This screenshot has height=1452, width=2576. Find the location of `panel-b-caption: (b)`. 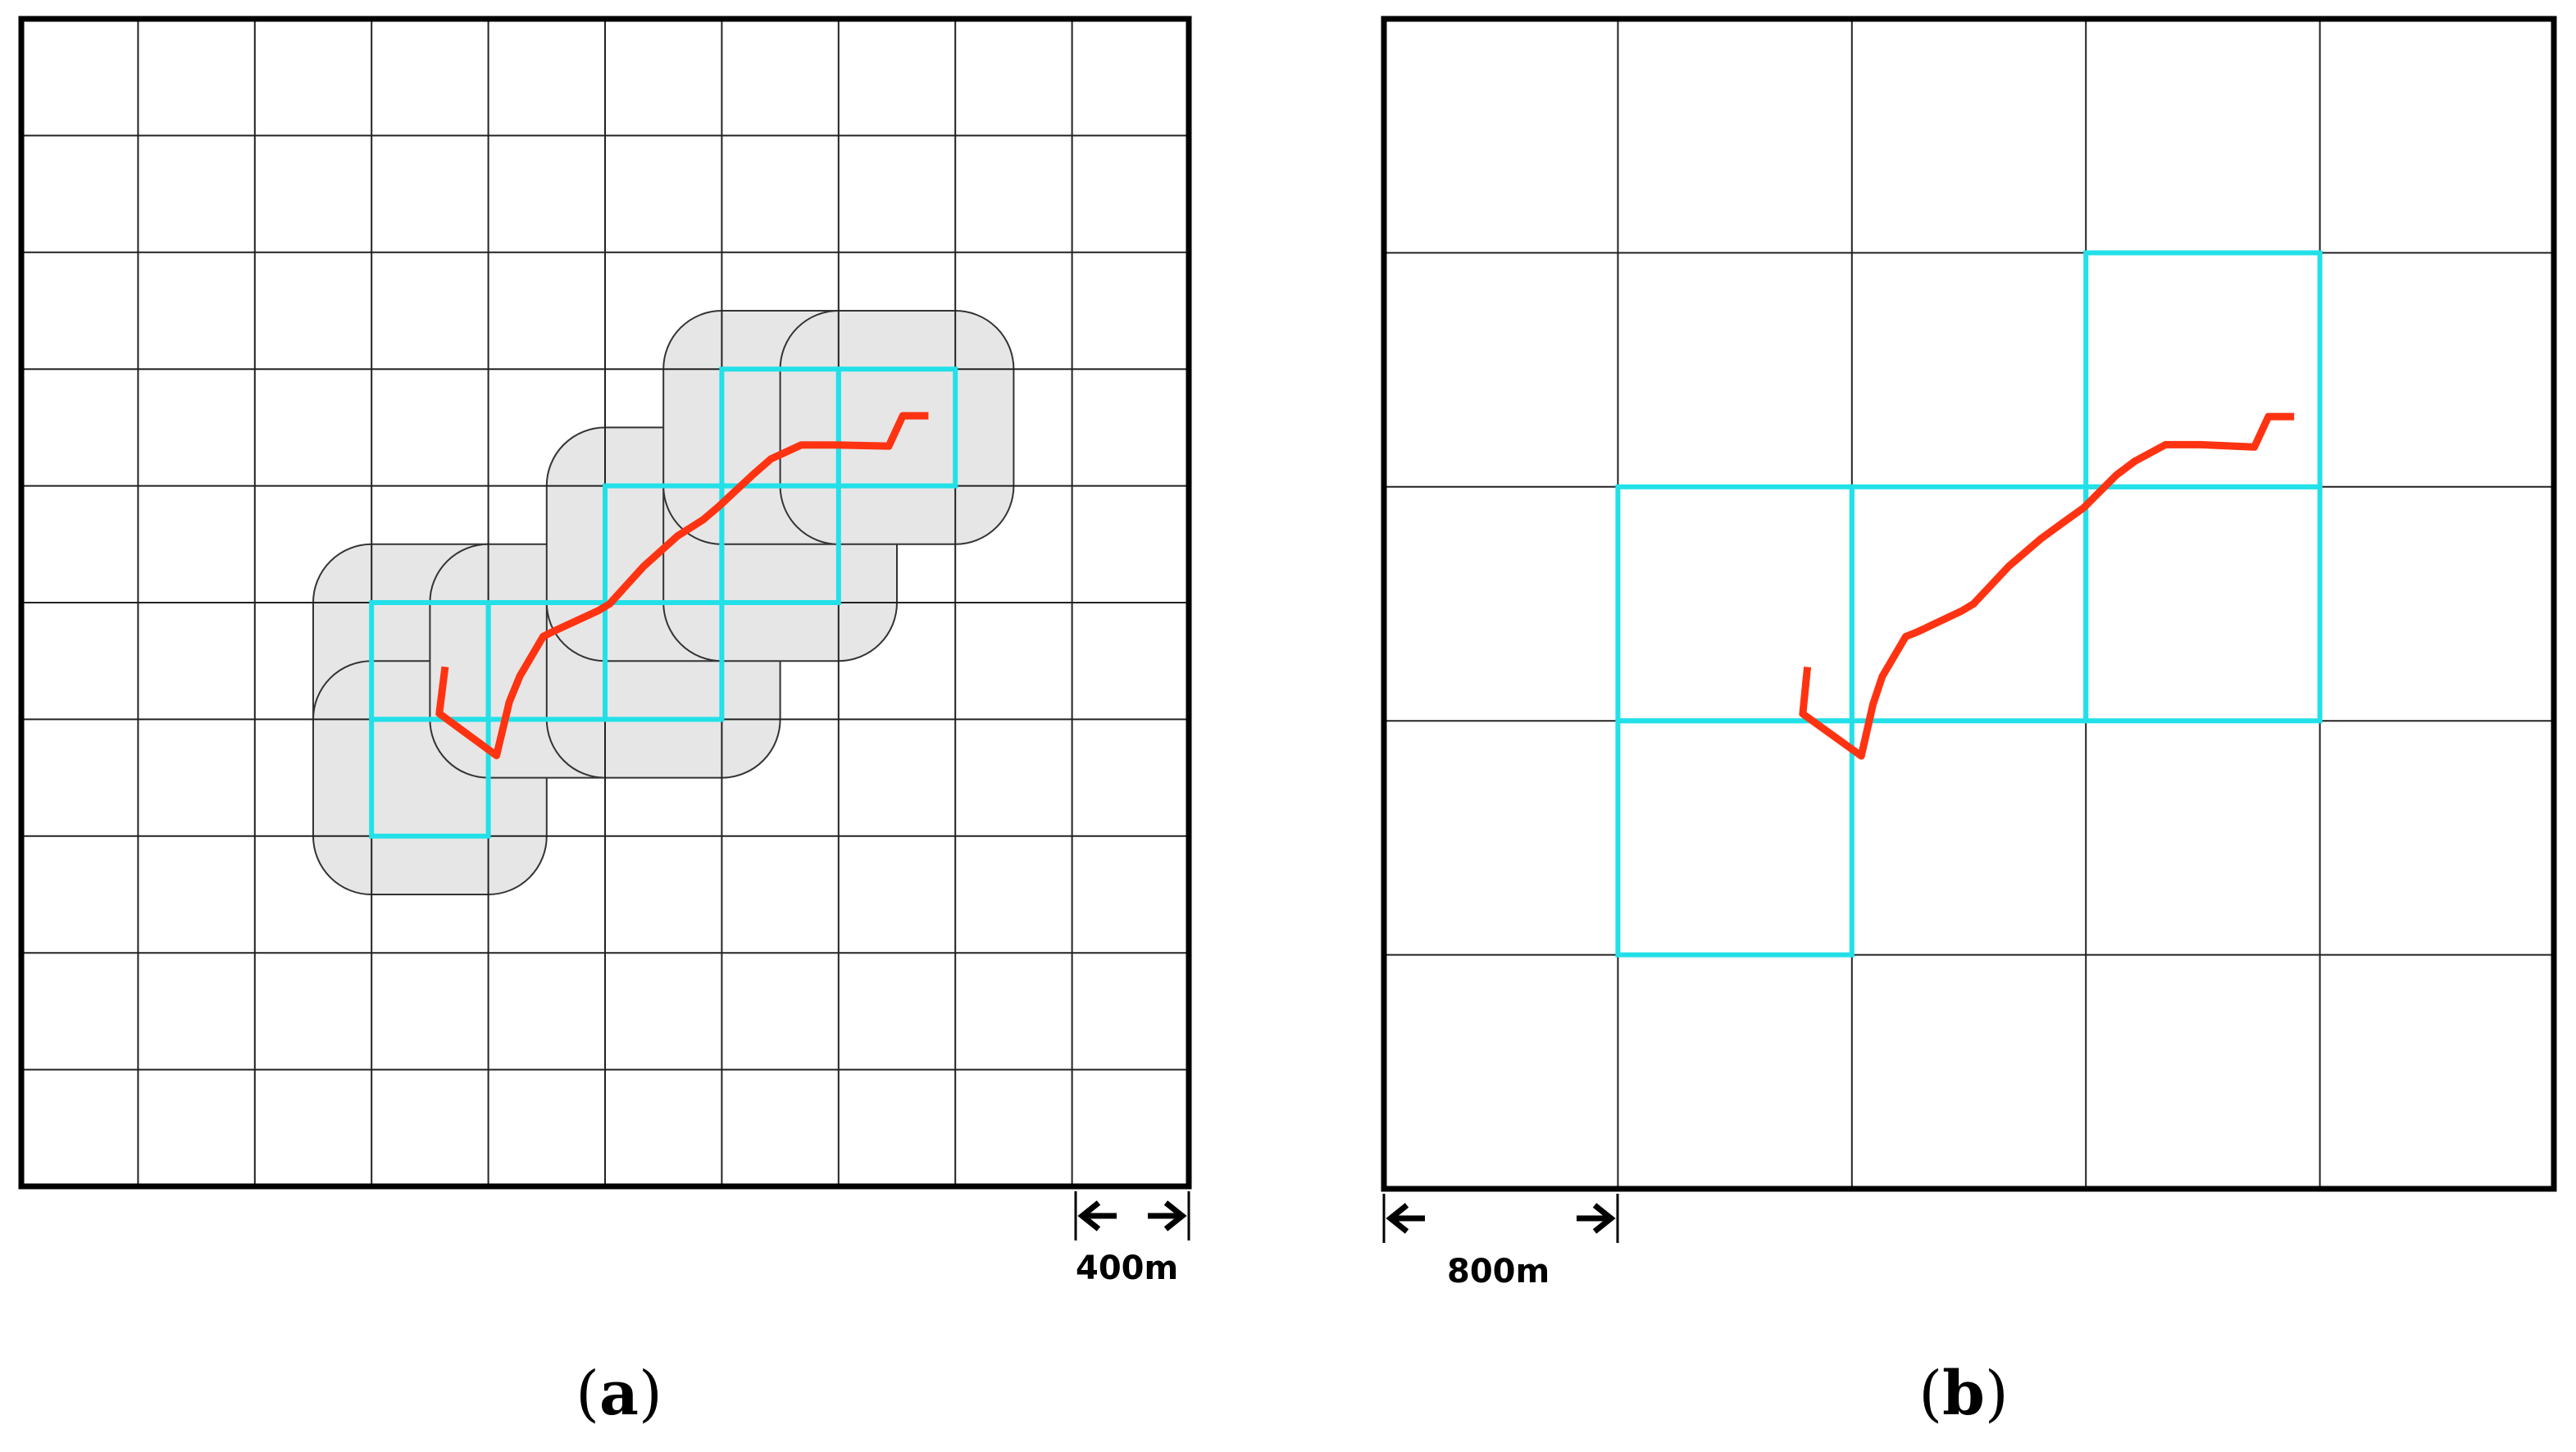

panel-b-caption: (b) is located at coordinates (1964, 1394).